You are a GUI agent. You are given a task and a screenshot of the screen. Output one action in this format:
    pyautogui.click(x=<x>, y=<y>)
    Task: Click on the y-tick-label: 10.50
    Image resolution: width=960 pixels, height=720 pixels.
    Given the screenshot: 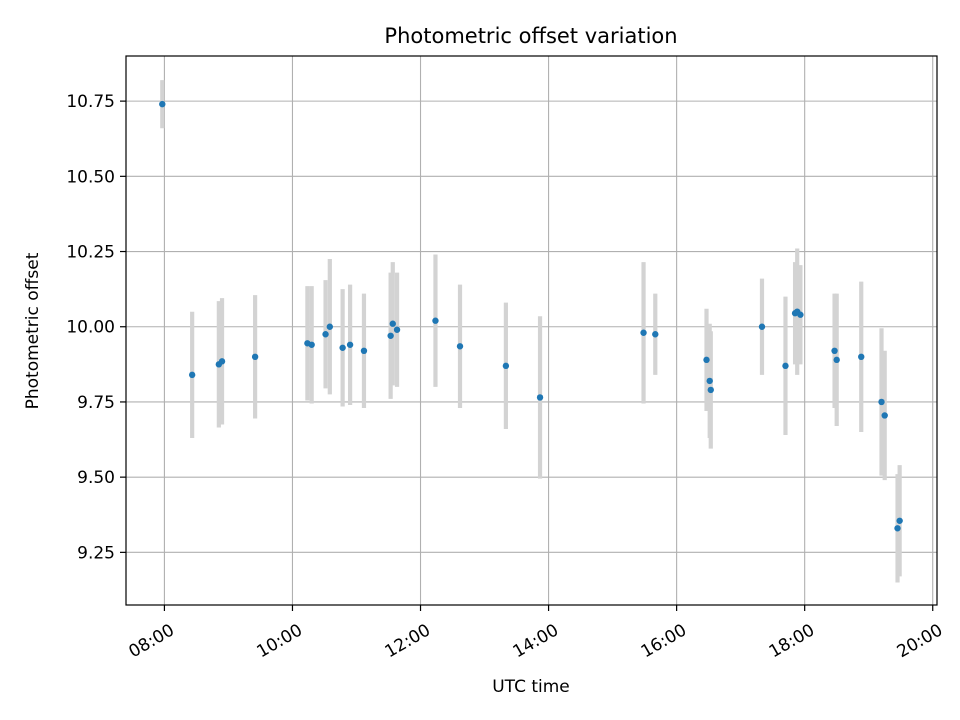 What is the action you would take?
    pyautogui.click(x=90, y=177)
    